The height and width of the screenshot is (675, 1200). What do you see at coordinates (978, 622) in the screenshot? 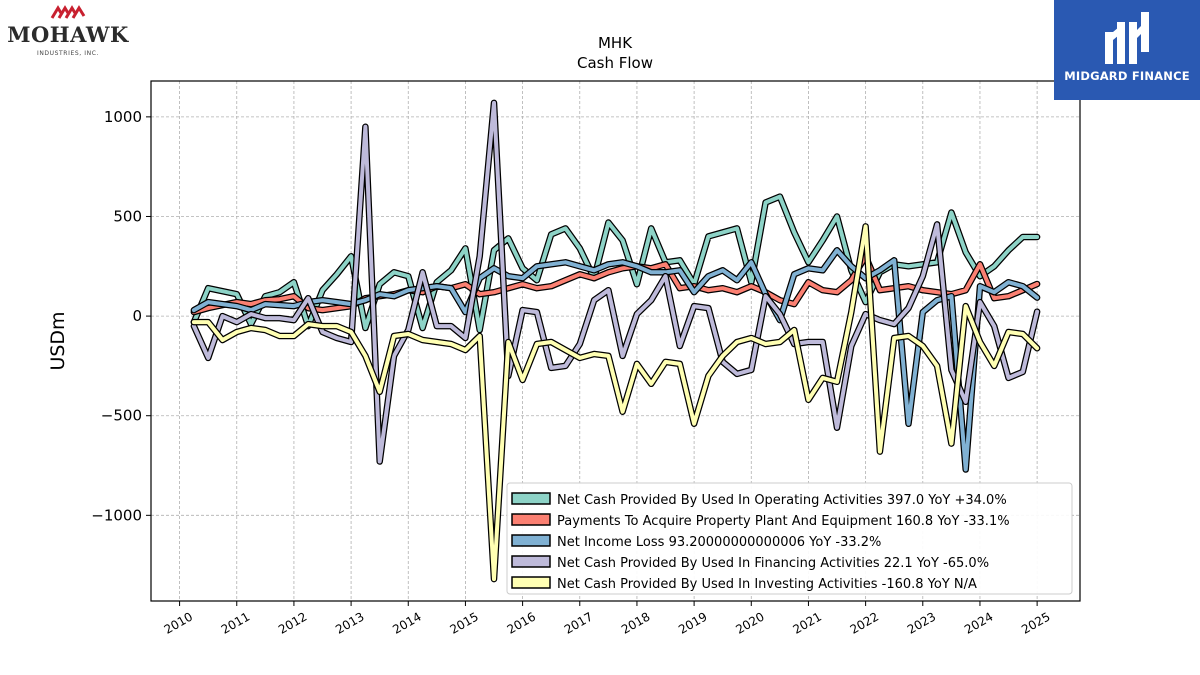
I see `x-tick-label: 2024` at bounding box center [978, 622].